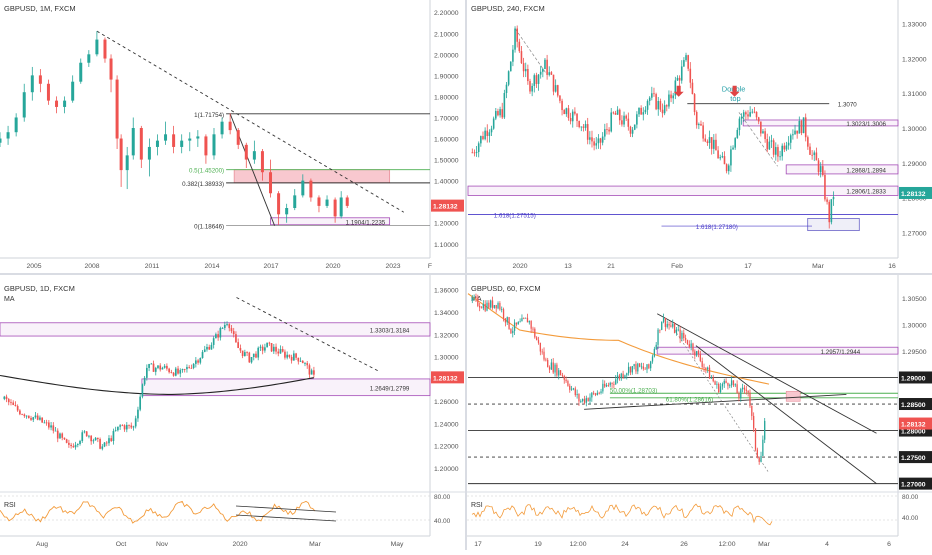 This screenshot has height=555, width=932. I want to click on y-tick-label: 1.50000, so click(446, 161).